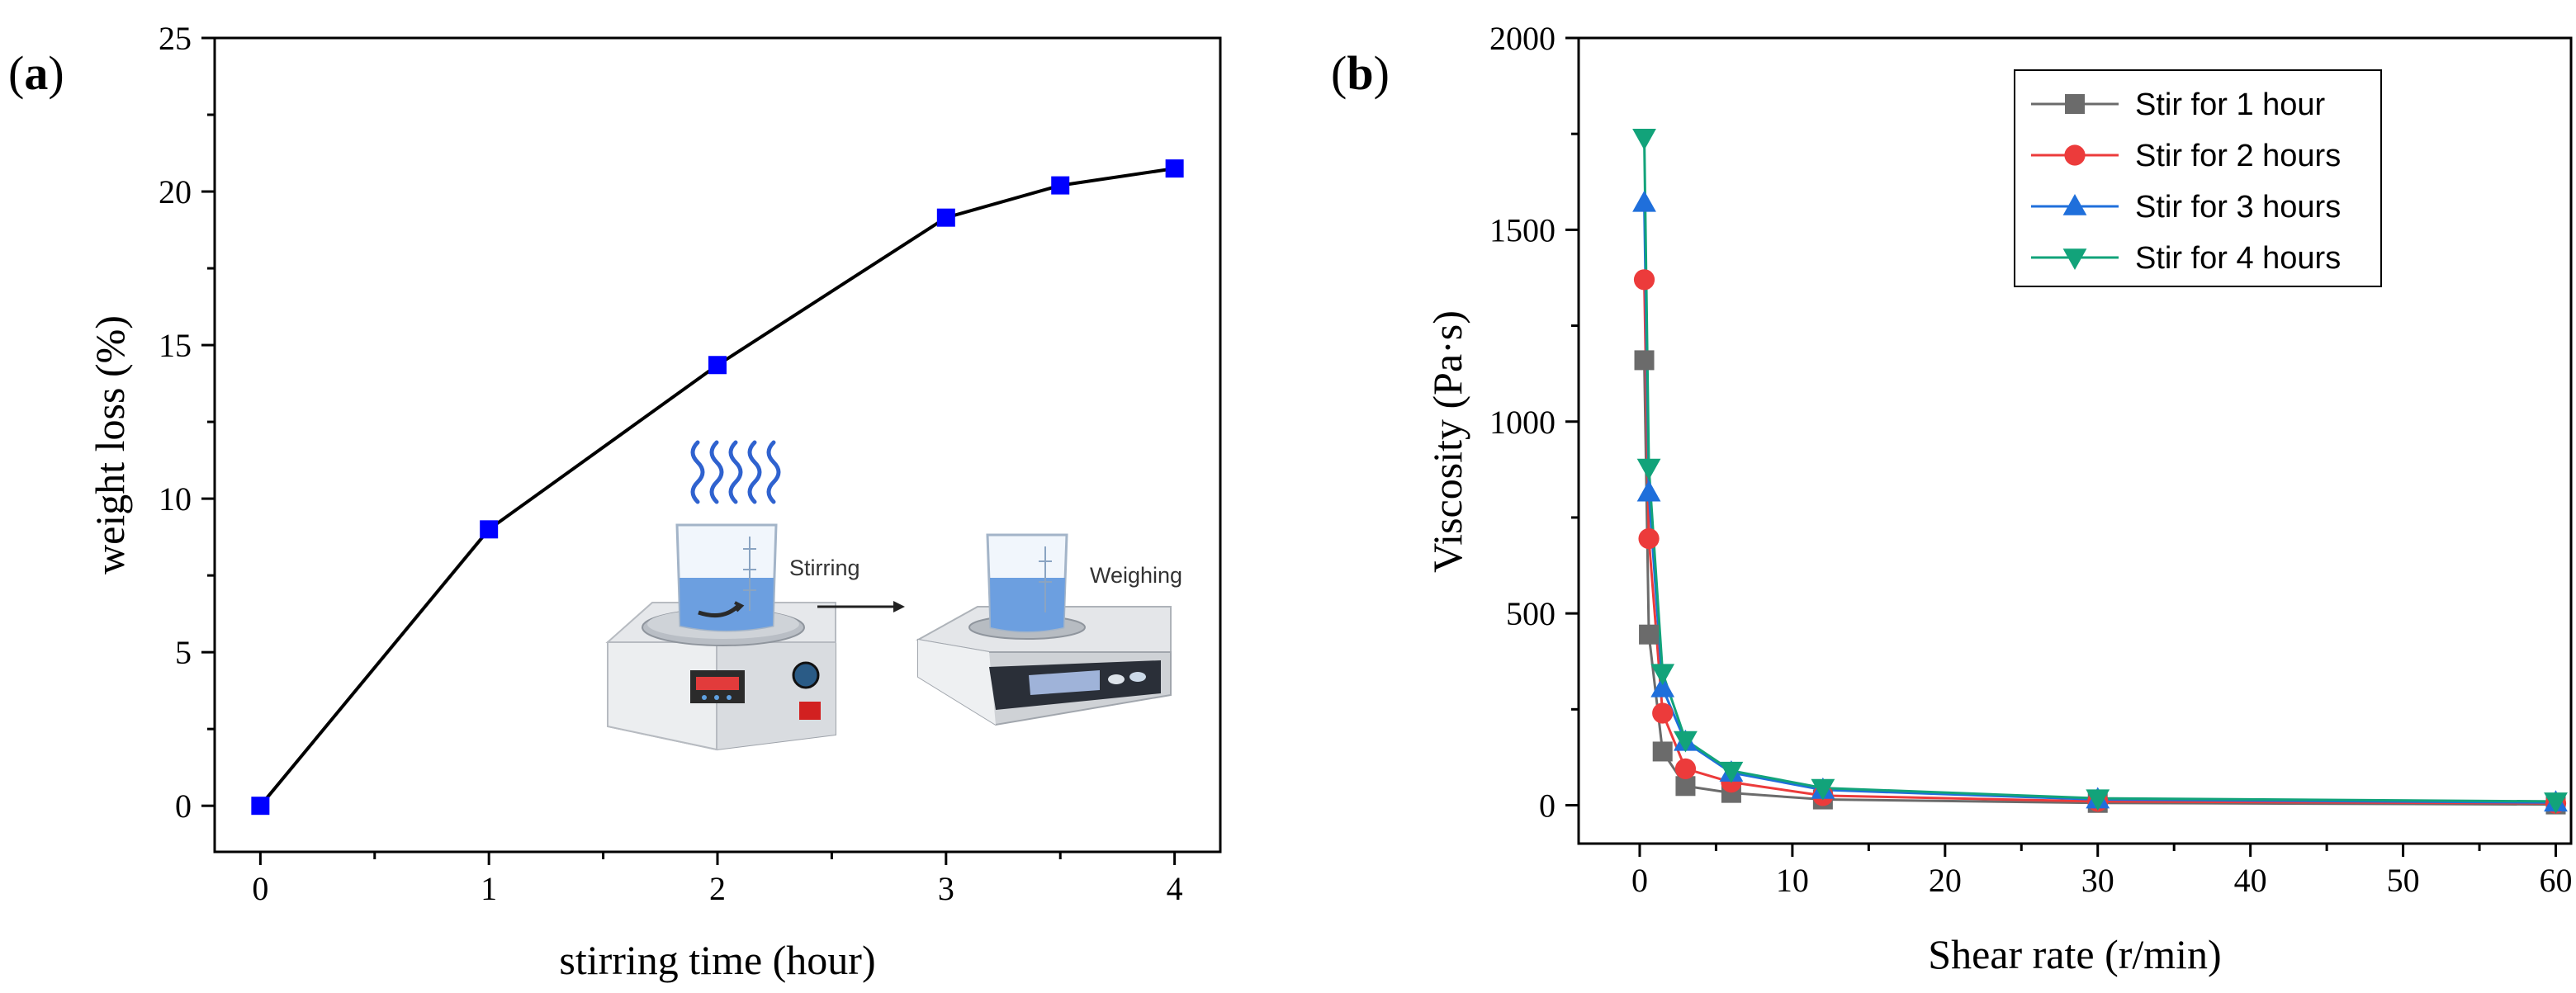  What do you see at coordinates (2074, 954) in the screenshot?
I see `chart-b-xlabel: Shear rate (r/min)` at bounding box center [2074, 954].